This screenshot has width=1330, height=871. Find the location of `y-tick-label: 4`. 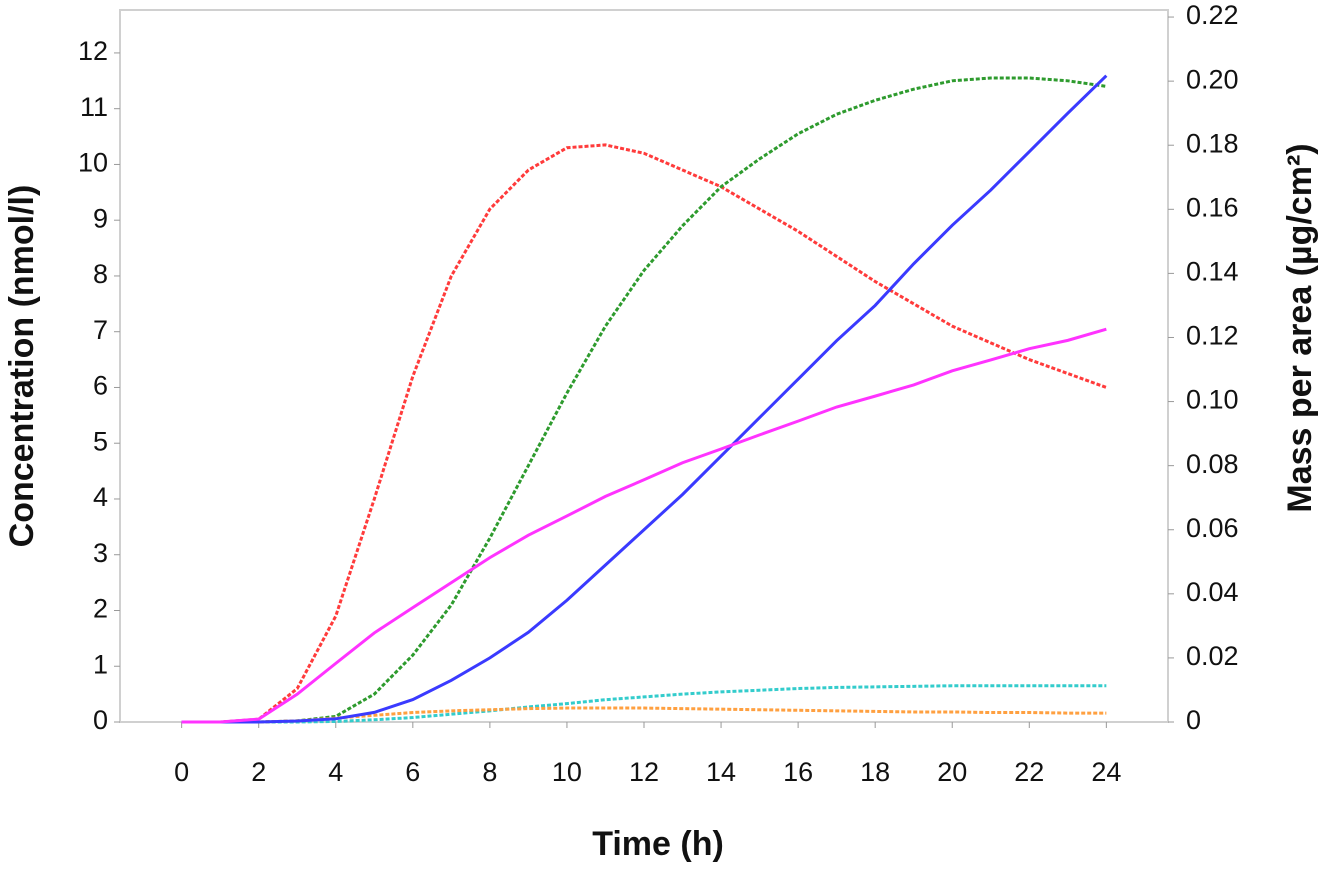

y-tick-label: 4 is located at coordinates (100, 497).